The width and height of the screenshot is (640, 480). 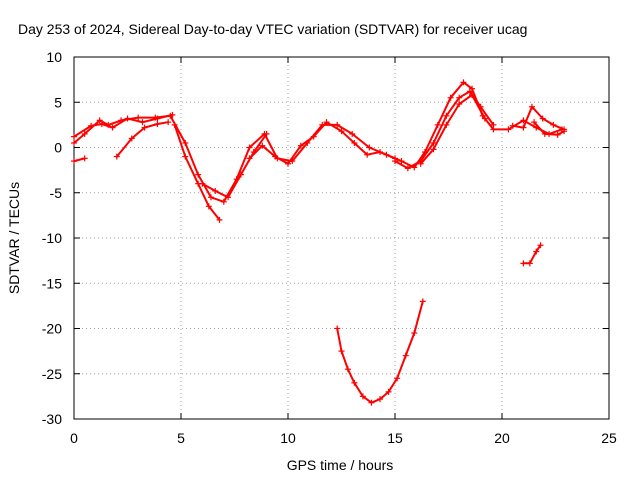 What do you see at coordinates (52, 374) in the screenshot?
I see `y-tick-label: -25` at bounding box center [52, 374].